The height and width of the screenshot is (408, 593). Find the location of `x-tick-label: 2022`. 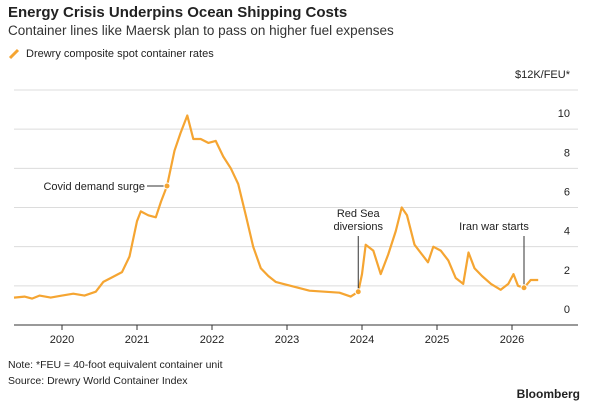

x-tick-label: 2022 is located at coordinates (212, 340).